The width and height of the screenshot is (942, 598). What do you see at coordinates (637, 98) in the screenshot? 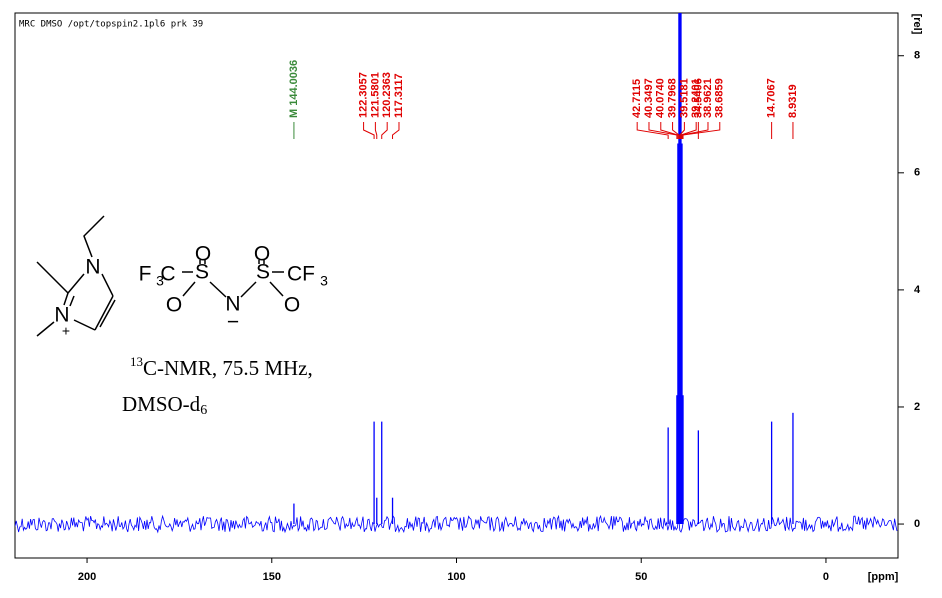
I see `peak-label: 42.7115` at bounding box center [637, 98].